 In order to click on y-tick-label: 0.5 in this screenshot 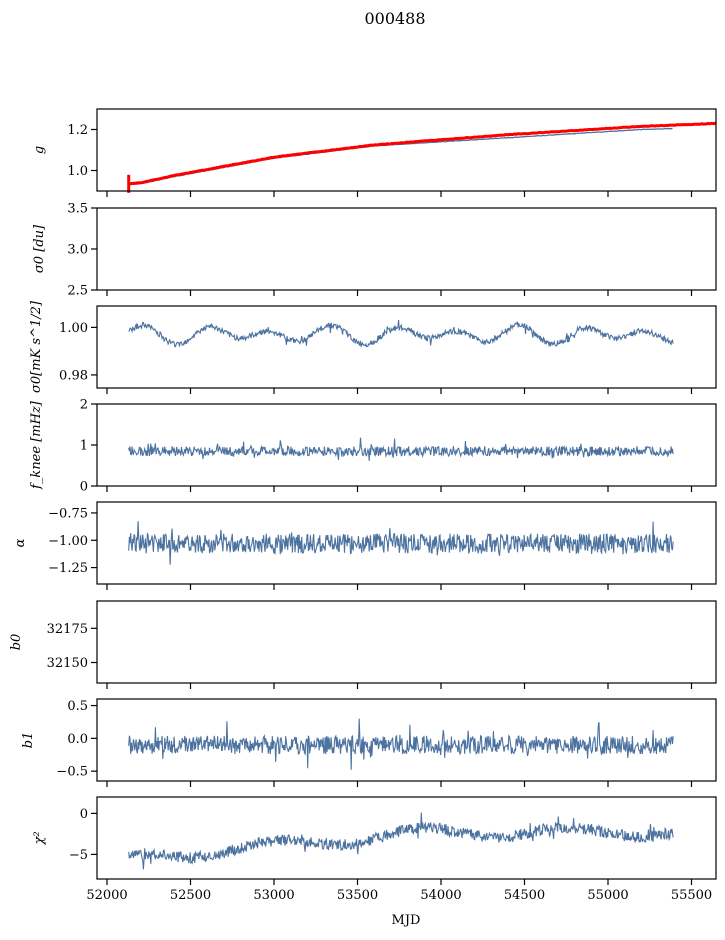, I will do `click(77, 706)`.